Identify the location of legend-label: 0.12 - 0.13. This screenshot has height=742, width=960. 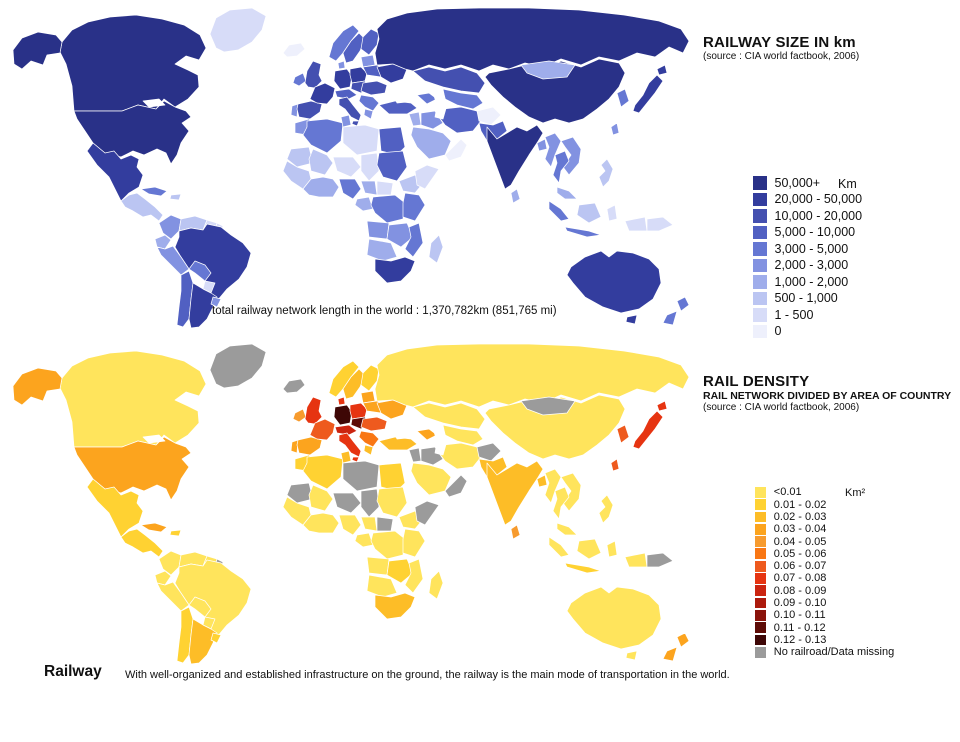
(800, 639).